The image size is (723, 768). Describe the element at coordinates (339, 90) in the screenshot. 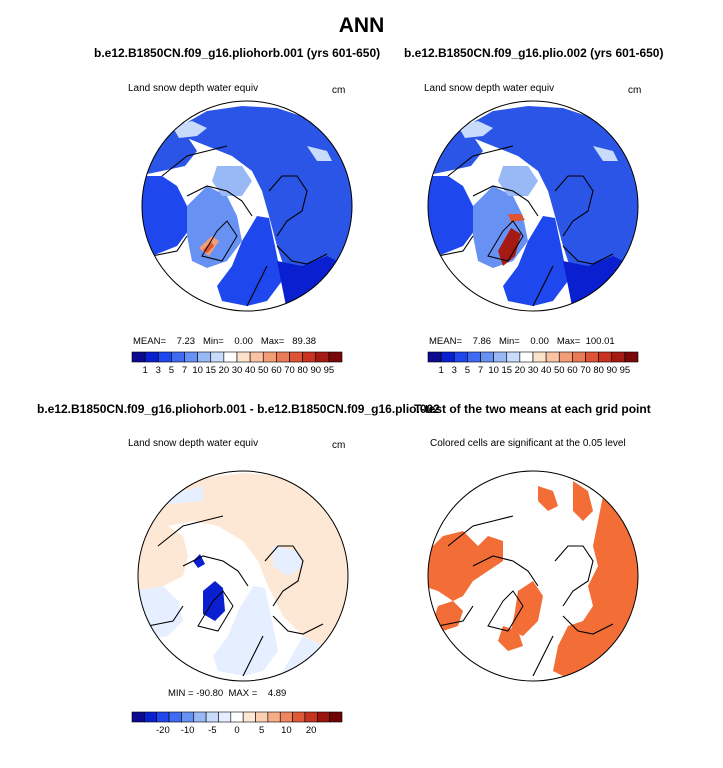

I see `panel-1-units: cm` at that location.